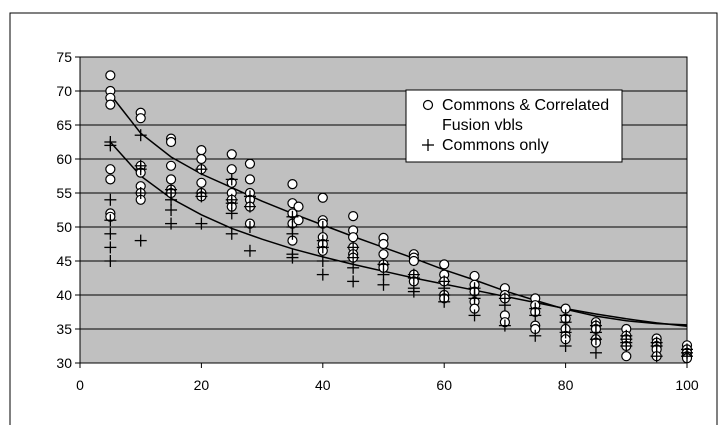  I want to click on y-tick-label: 55, so click(64, 193).